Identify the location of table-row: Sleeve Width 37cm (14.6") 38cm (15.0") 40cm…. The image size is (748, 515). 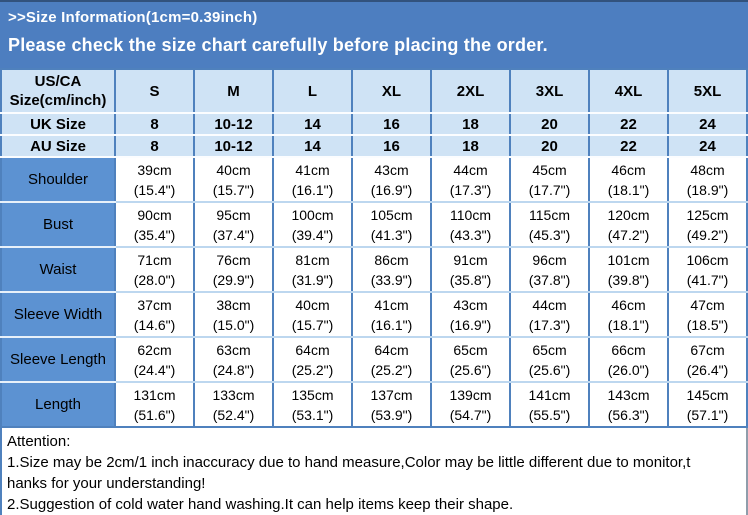
(374, 315).